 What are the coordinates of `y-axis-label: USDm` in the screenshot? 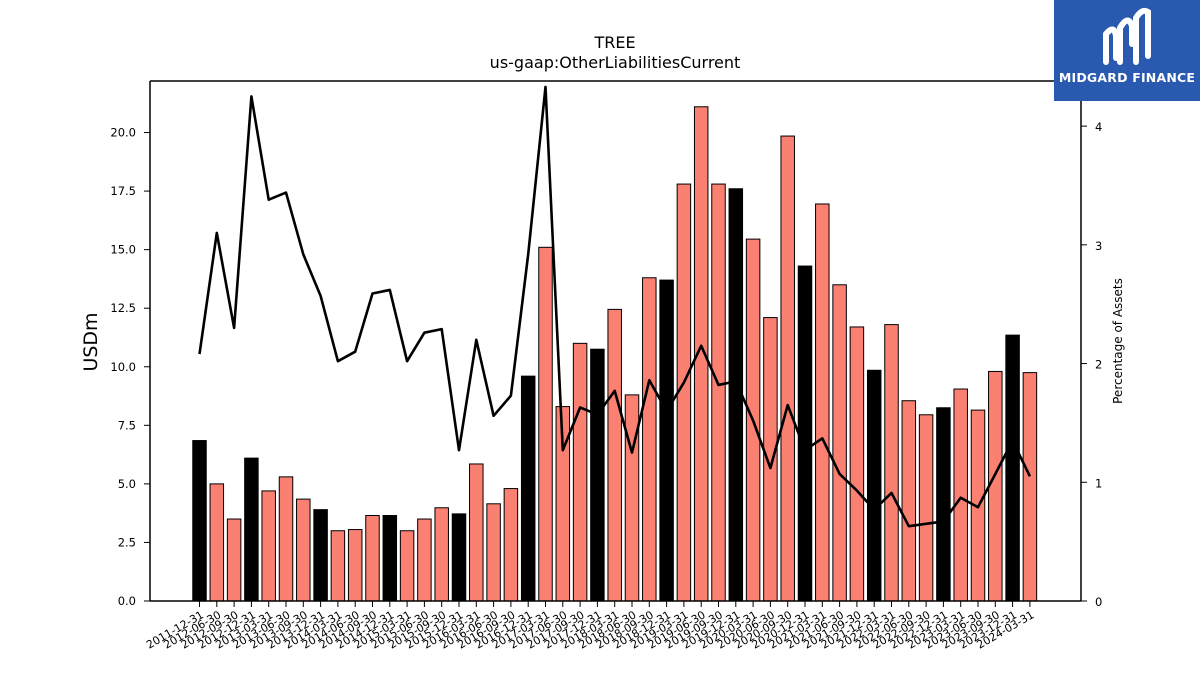 It's located at (91, 341).